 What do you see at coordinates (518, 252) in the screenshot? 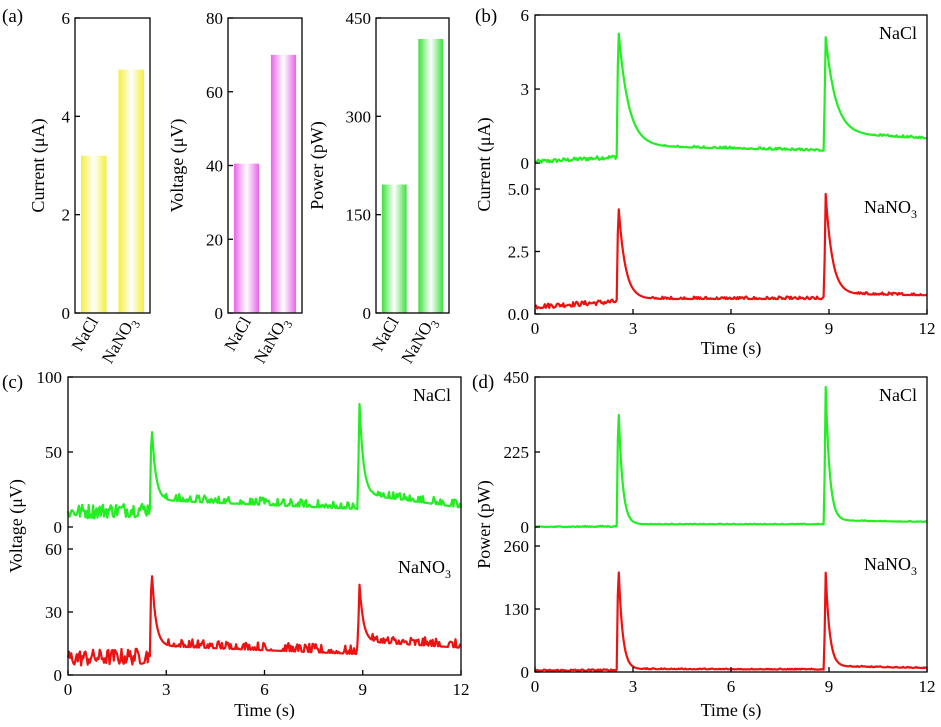
I see `y-tick-label: 2.5` at bounding box center [518, 252].